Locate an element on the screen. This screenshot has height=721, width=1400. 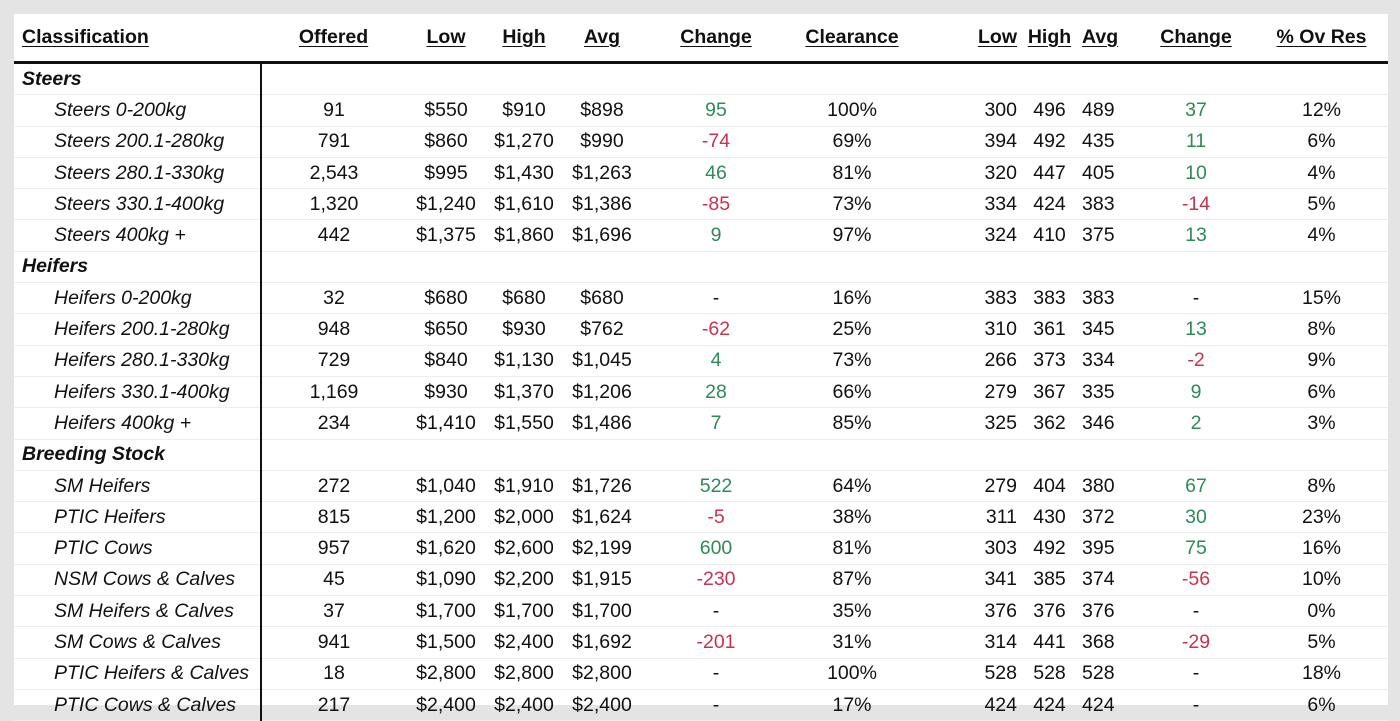
low-price-cell: $860 is located at coordinates (446, 142).